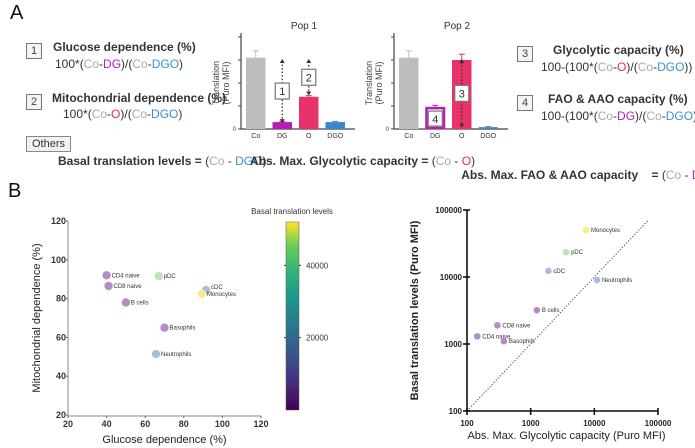 The height and width of the screenshot is (448, 695). I want to click on x-tick-label: O, so click(309, 136).